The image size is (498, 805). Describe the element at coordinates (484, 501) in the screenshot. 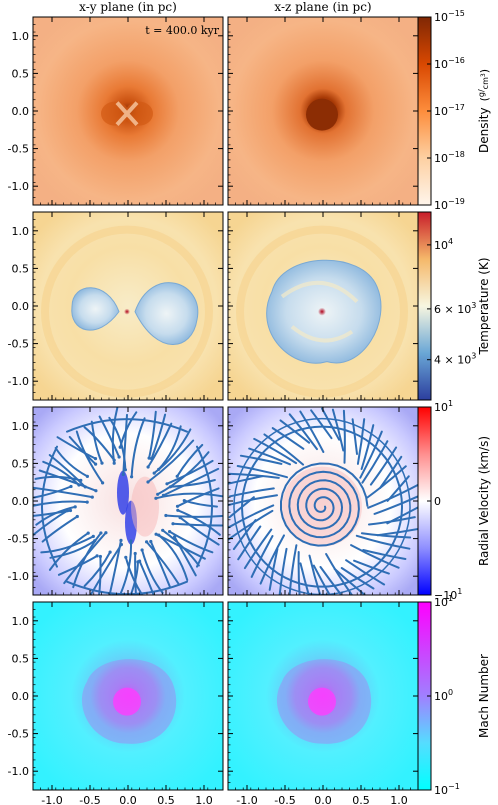

I see `radial-velocity-colorbar-label: Radial Velocity (km/s)` at that location.